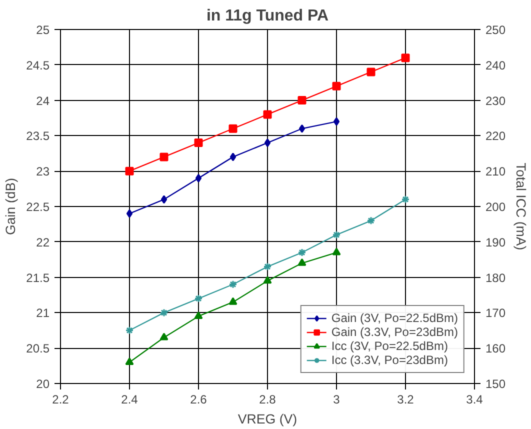  I want to click on y2-tick-label: 150, so click(496, 384).